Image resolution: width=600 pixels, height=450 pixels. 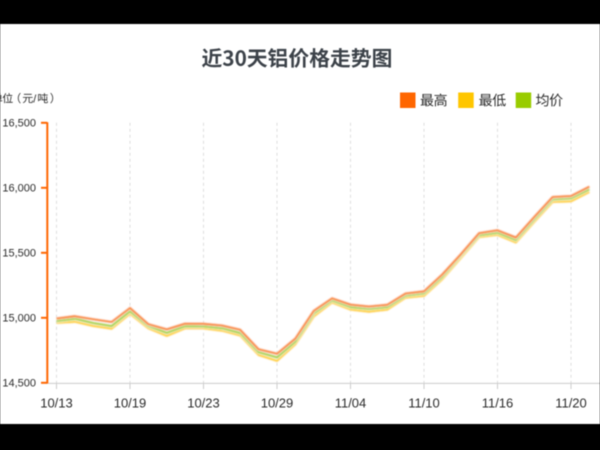 What do you see at coordinates (19, 319) in the screenshot?
I see `svg-text: 15,000` at bounding box center [19, 319].